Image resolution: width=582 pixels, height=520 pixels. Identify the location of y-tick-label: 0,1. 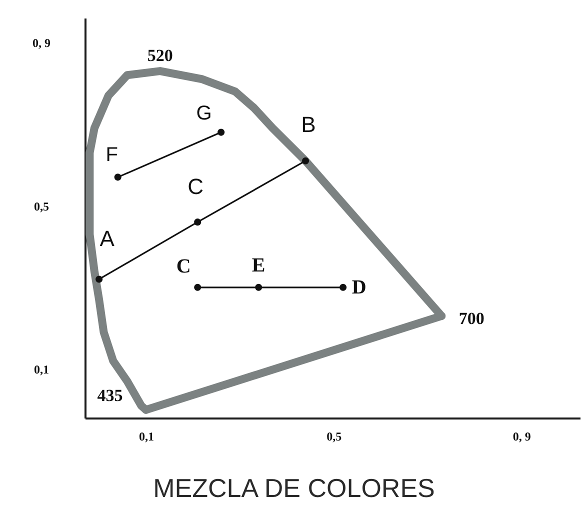
(41, 369).